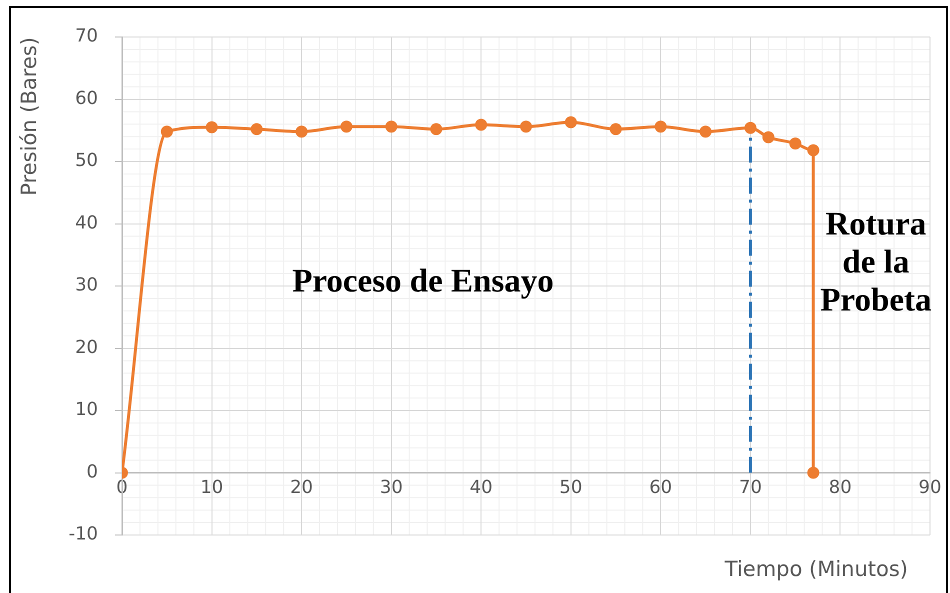 This screenshot has width=950, height=593. Describe the element at coordinates (86, 347) in the screenshot. I see `y-tick-label: 20` at that location.